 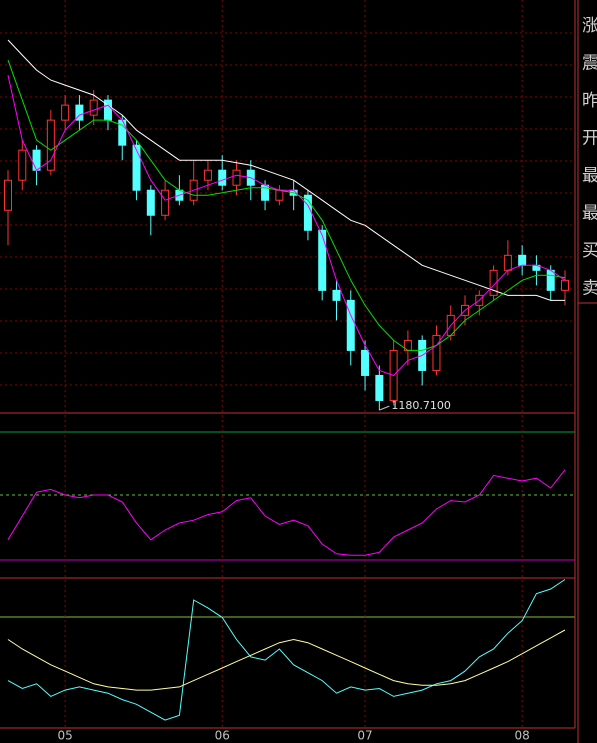 I want to click on x-tick-label: 06, so click(x=222, y=736).